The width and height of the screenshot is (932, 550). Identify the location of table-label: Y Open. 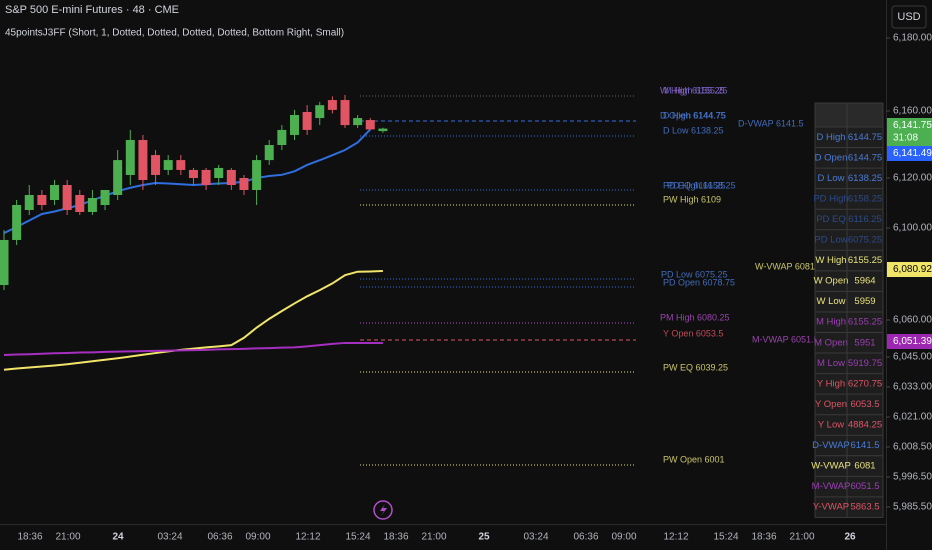
(831, 404).